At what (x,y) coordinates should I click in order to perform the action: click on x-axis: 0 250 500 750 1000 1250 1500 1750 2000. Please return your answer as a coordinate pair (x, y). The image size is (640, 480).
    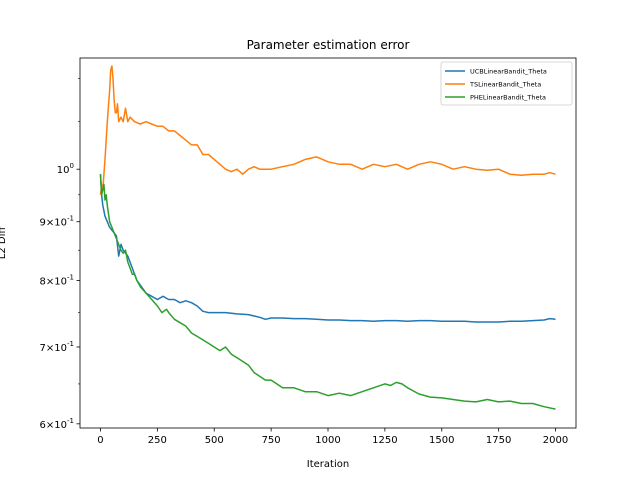
    Looking at the image, I should click on (332, 437).